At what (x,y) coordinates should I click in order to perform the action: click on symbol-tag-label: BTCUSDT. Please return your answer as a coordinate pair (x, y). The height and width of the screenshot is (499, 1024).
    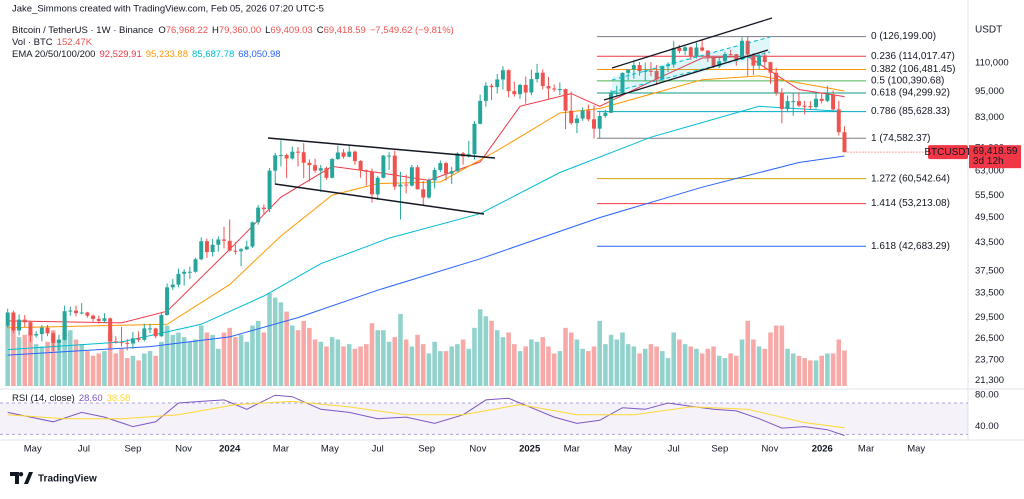
    Looking at the image, I should click on (947, 152).